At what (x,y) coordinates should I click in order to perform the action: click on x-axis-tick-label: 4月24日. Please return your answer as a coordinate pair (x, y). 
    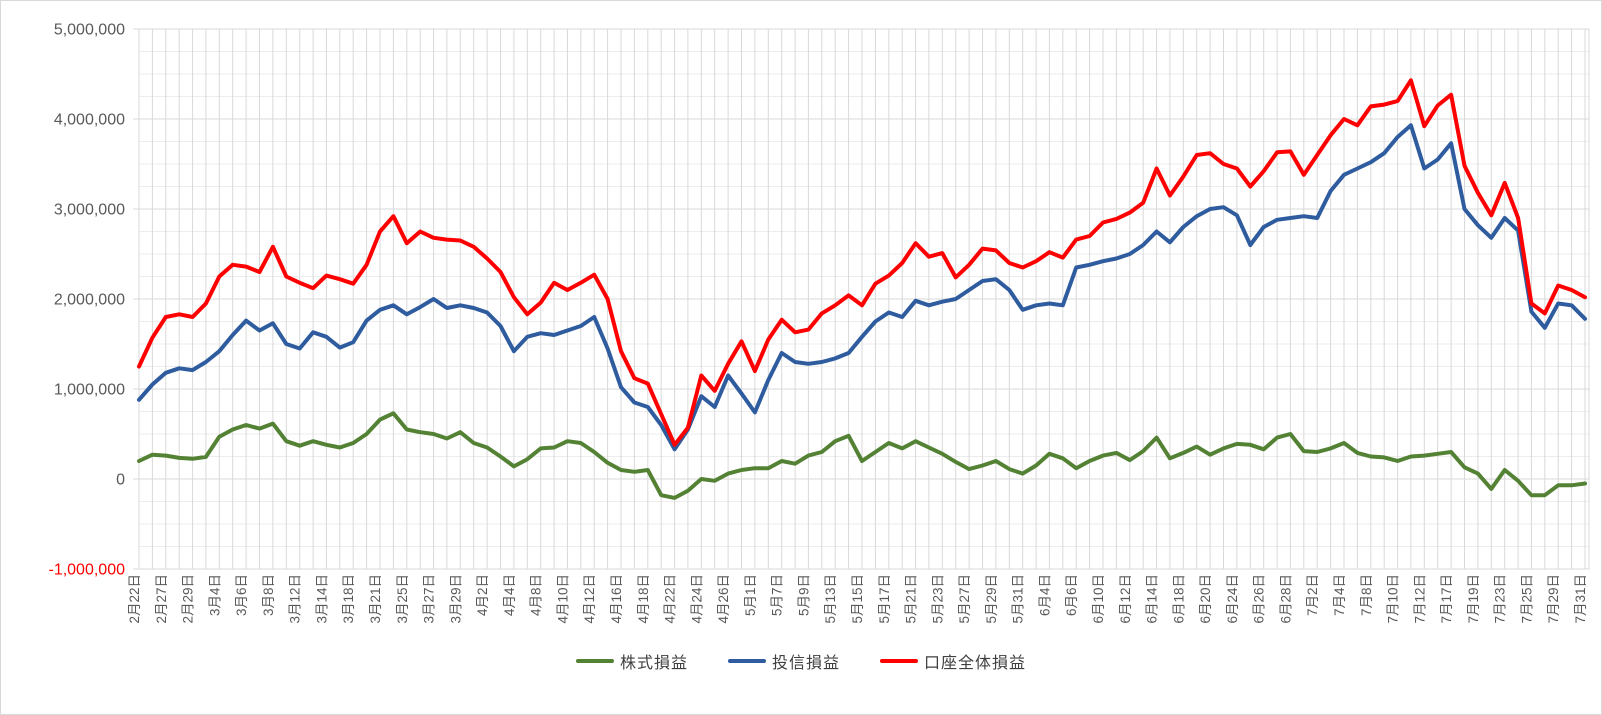
    Looking at the image, I should click on (696, 599).